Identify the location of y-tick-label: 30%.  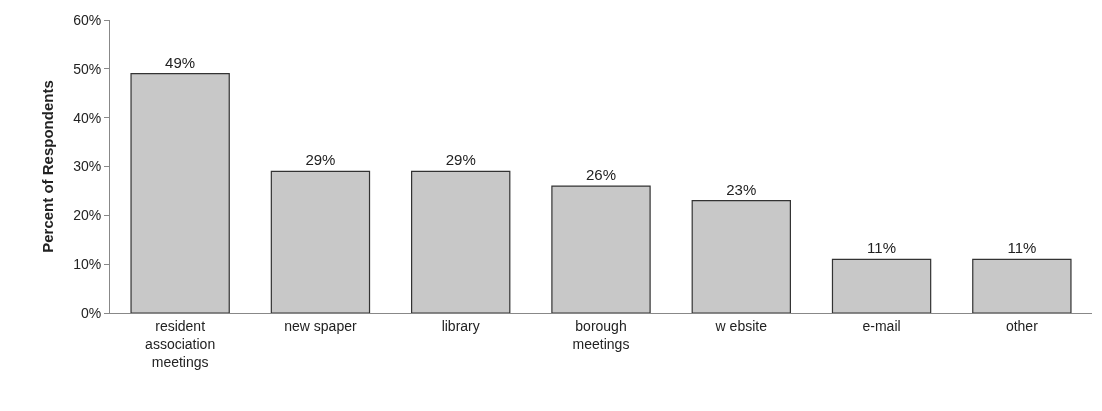
(87, 166).